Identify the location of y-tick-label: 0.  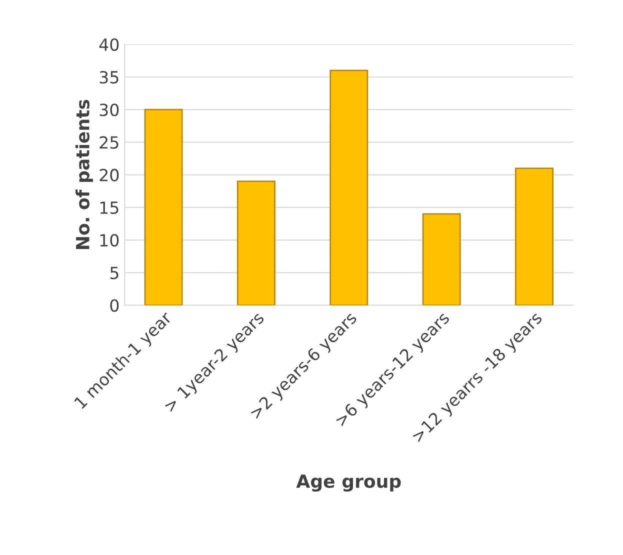
(114, 305).